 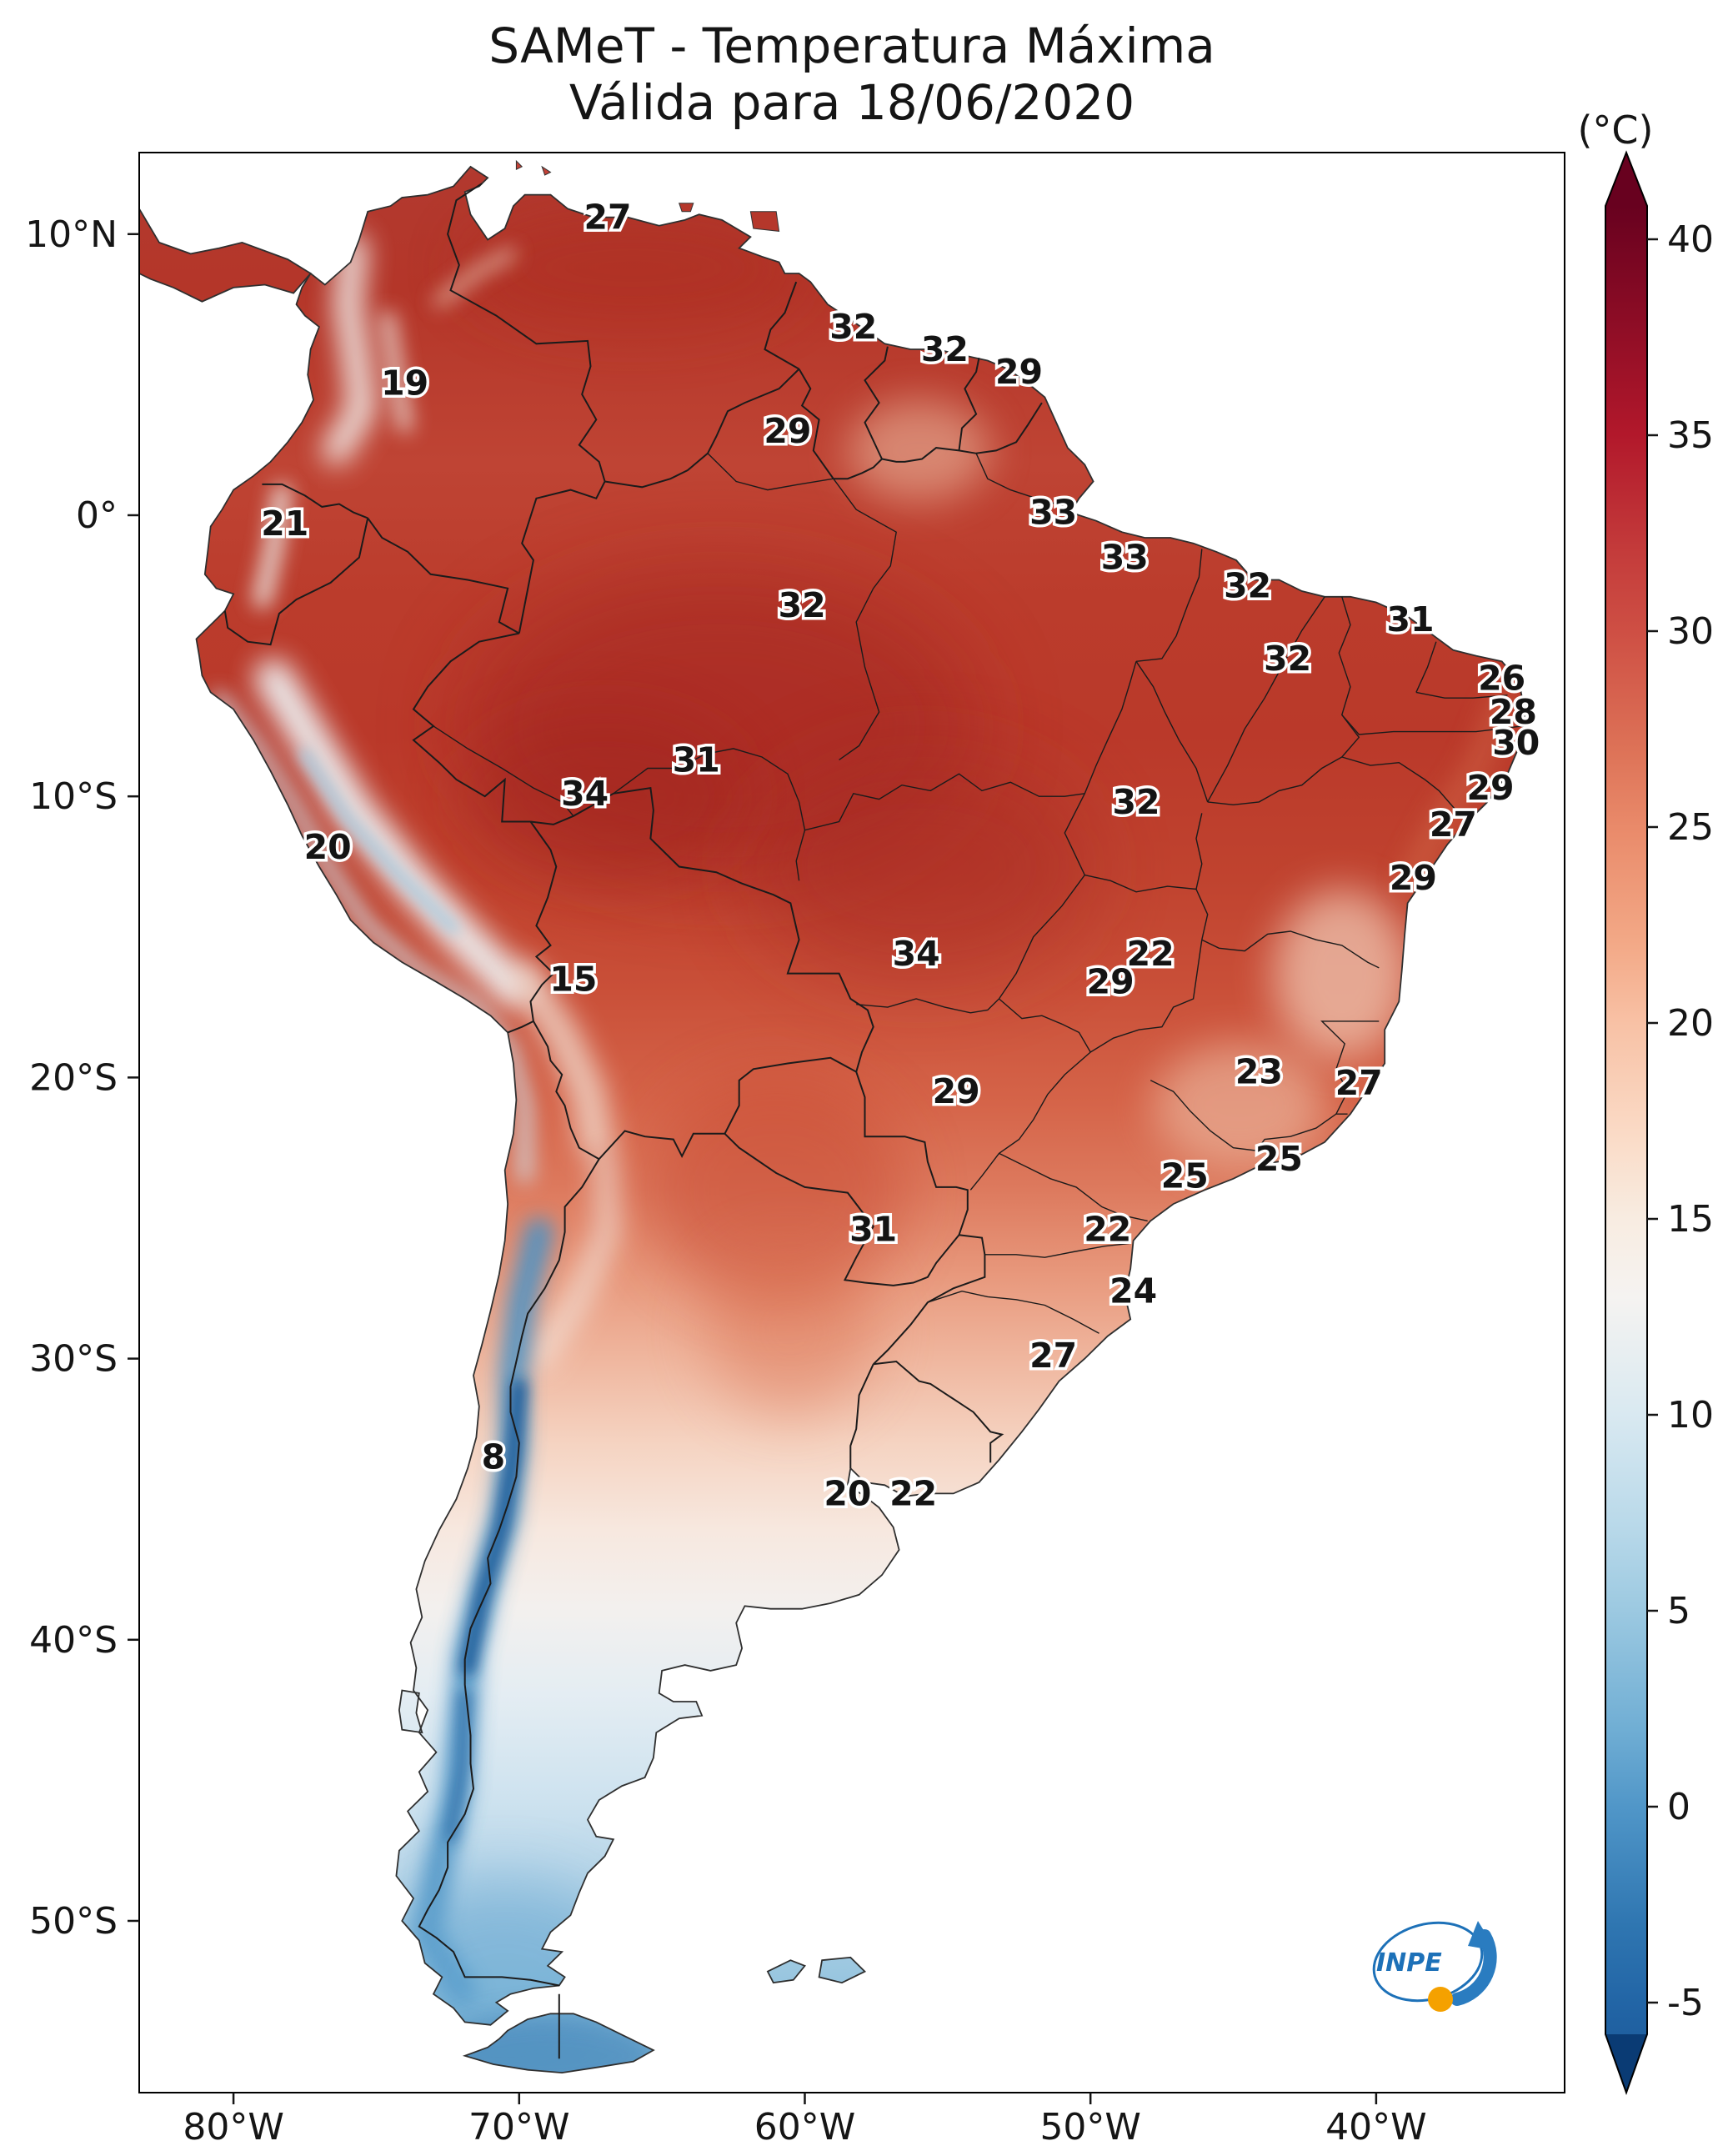 I want to click on station-temperature-label: 21, so click(x=285, y=524).